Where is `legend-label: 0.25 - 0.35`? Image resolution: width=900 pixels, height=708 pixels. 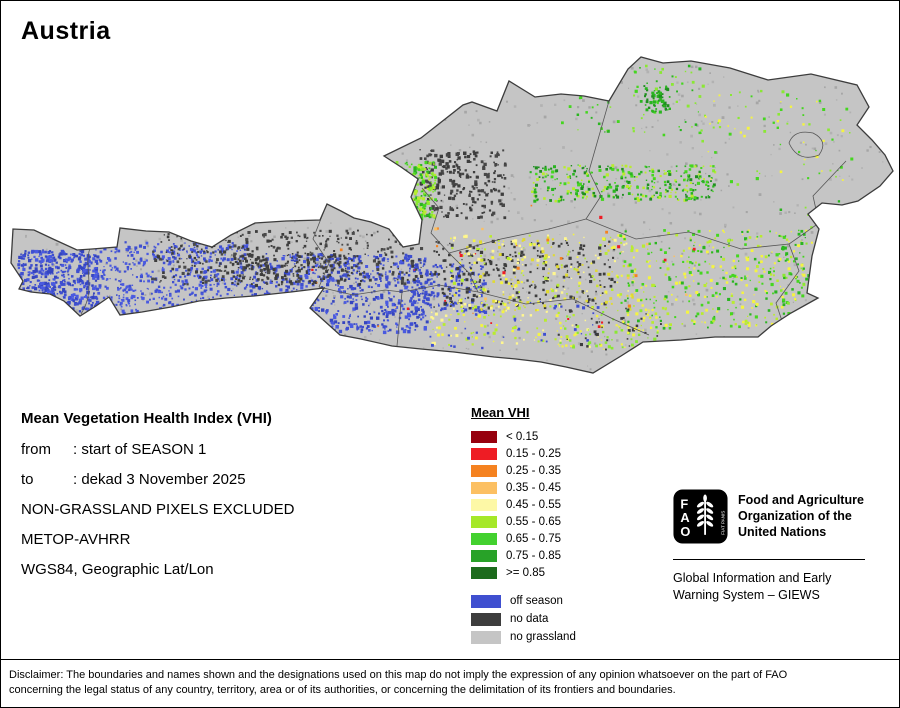 legend-label: 0.25 - 0.35 is located at coordinates (533, 470).